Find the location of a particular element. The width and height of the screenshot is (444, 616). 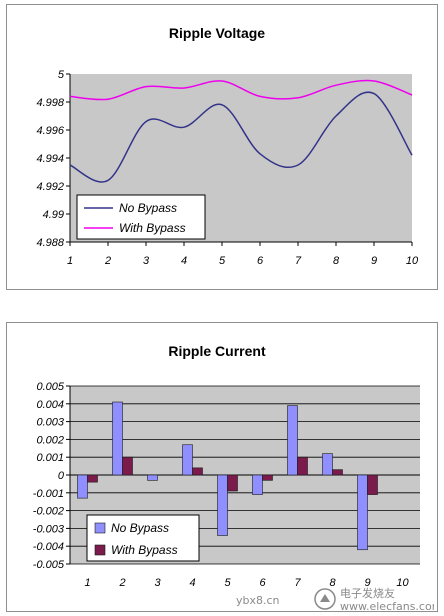

watermark-url-left: ybx8.cn is located at coordinates (258, 600).